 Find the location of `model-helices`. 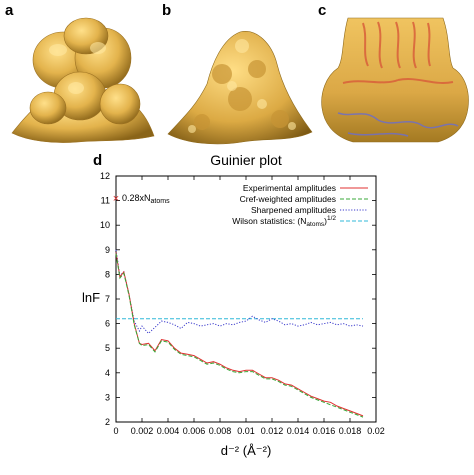

model-helices is located at coordinates (398, 52).